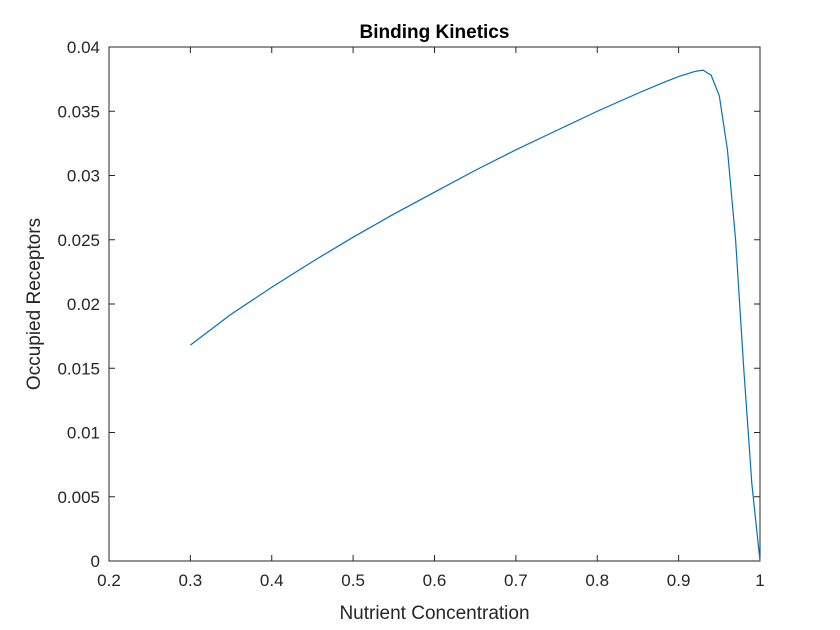 The height and width of the screenshot is (630, 840). I want to click on y-tick-label: 0.03, so click(83, 176).